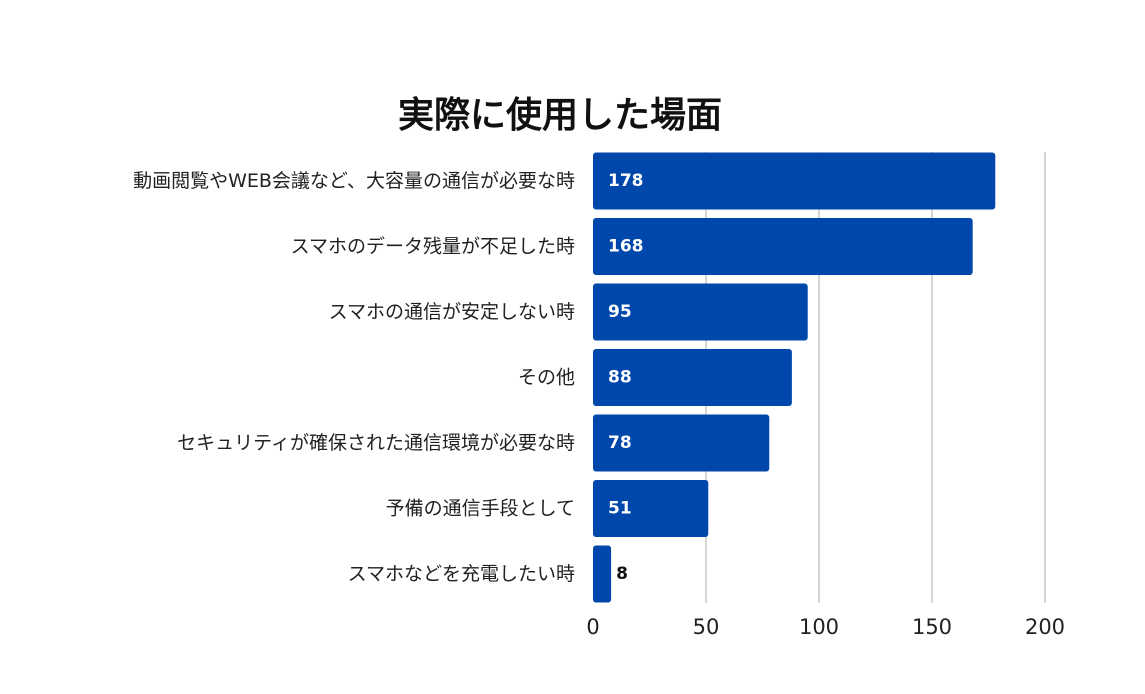 The image size is (1145, 694). Describe the element at coordinates (354, 181) in the screenshot. I see `category-label: 動画閲覧やWEB会議など、大容量の通信が必要な時` at that location.